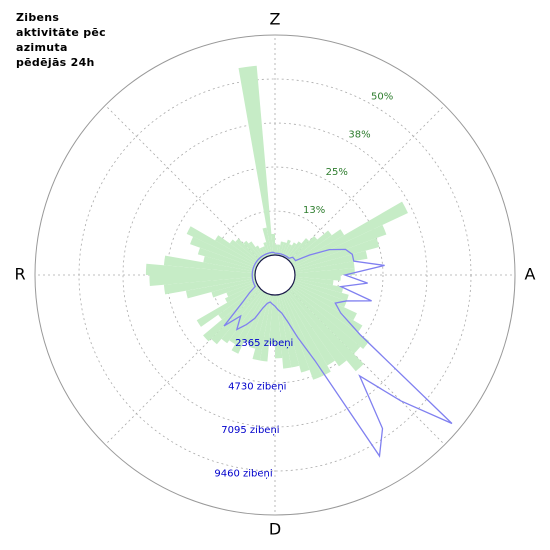 This screenshot has height=550, width=550. I want to click on direction-label: Z, so click(275, 19).